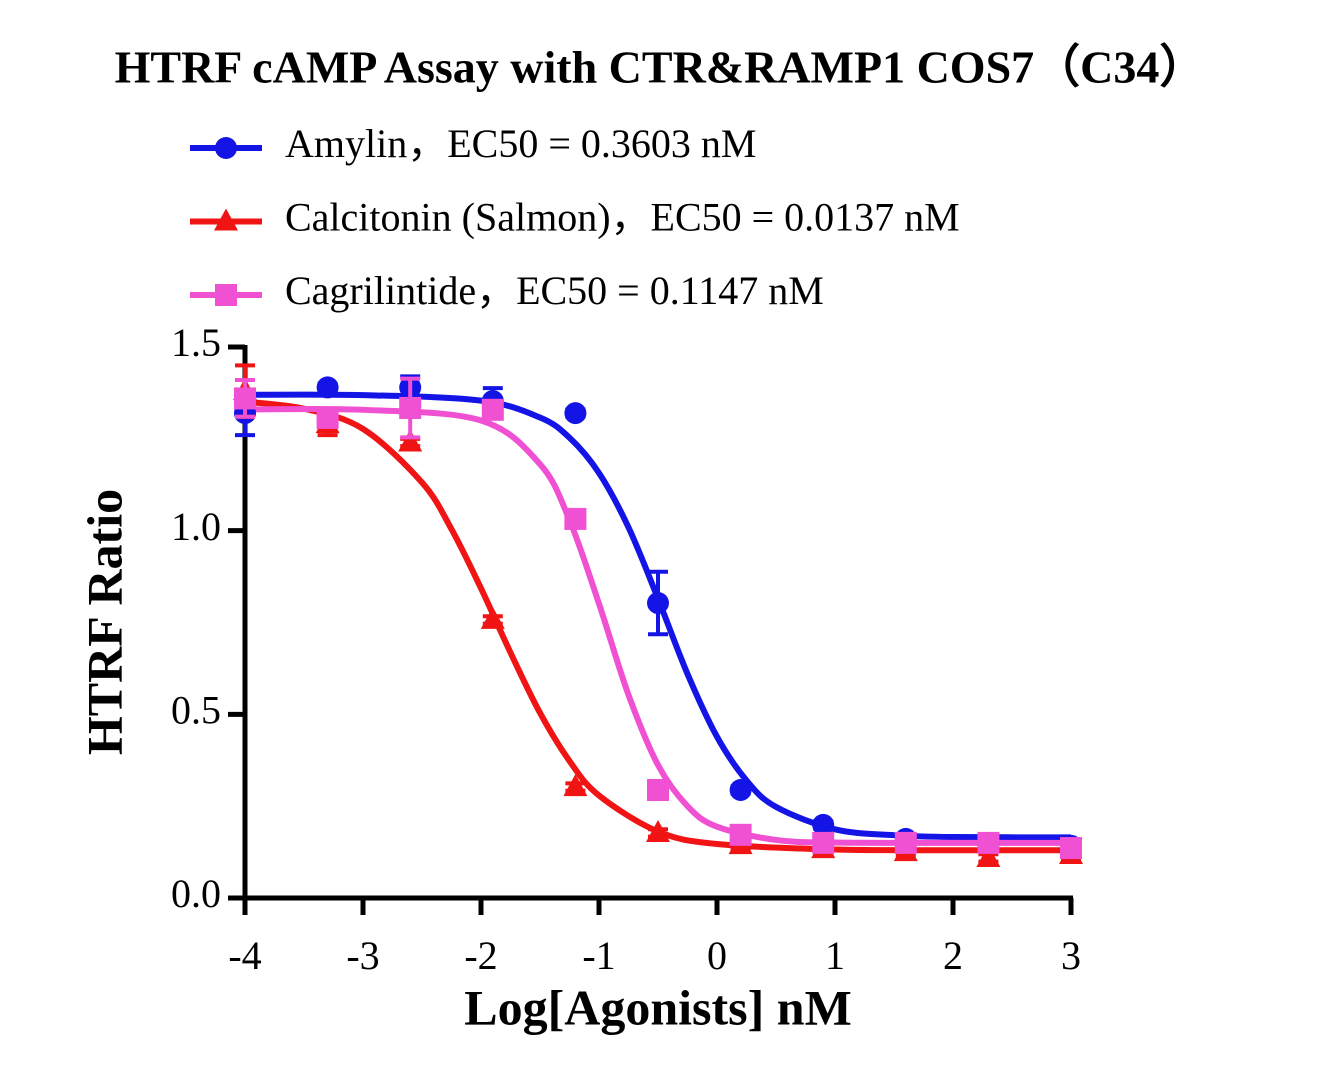  Describe the element at coordinates (244, 955) in the screenshot. I see `x-tick-label: -4` at that location.